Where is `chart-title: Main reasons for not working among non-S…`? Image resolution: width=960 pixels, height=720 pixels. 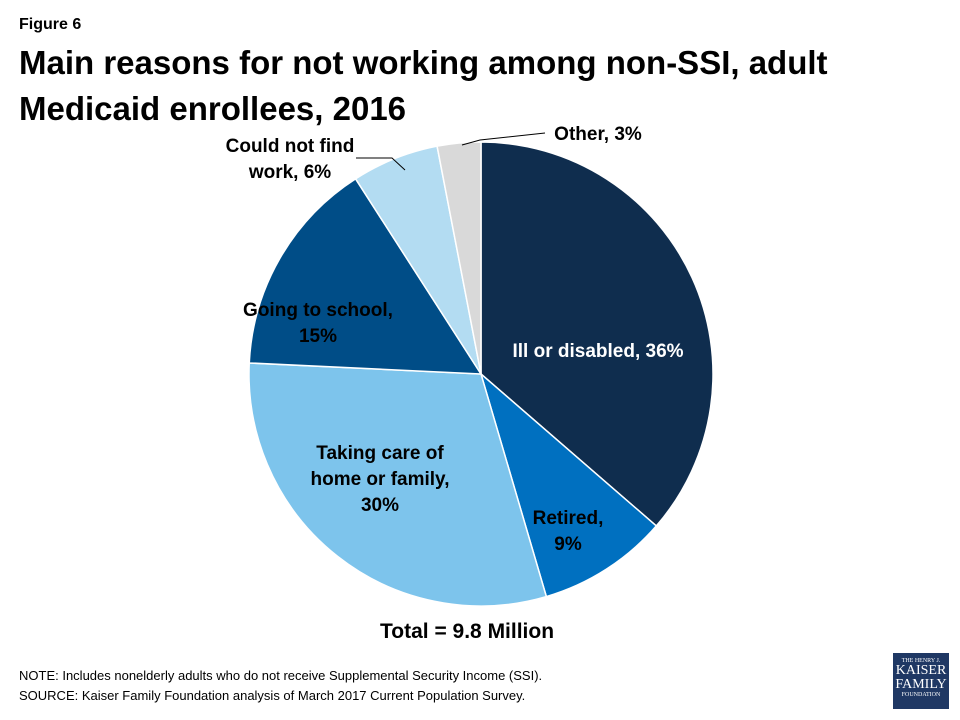
chart-title: Main reasons for not working among non-S… is located at coordinates (423, 85).